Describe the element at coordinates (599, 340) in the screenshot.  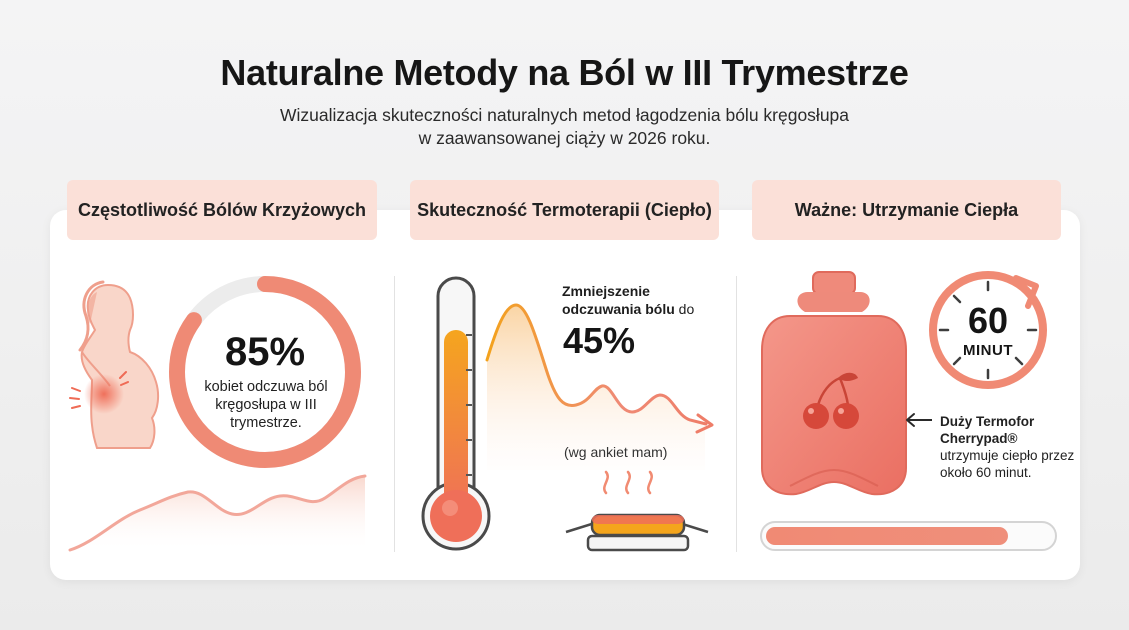
I see `reduction-stat-value: 45%` at that location.